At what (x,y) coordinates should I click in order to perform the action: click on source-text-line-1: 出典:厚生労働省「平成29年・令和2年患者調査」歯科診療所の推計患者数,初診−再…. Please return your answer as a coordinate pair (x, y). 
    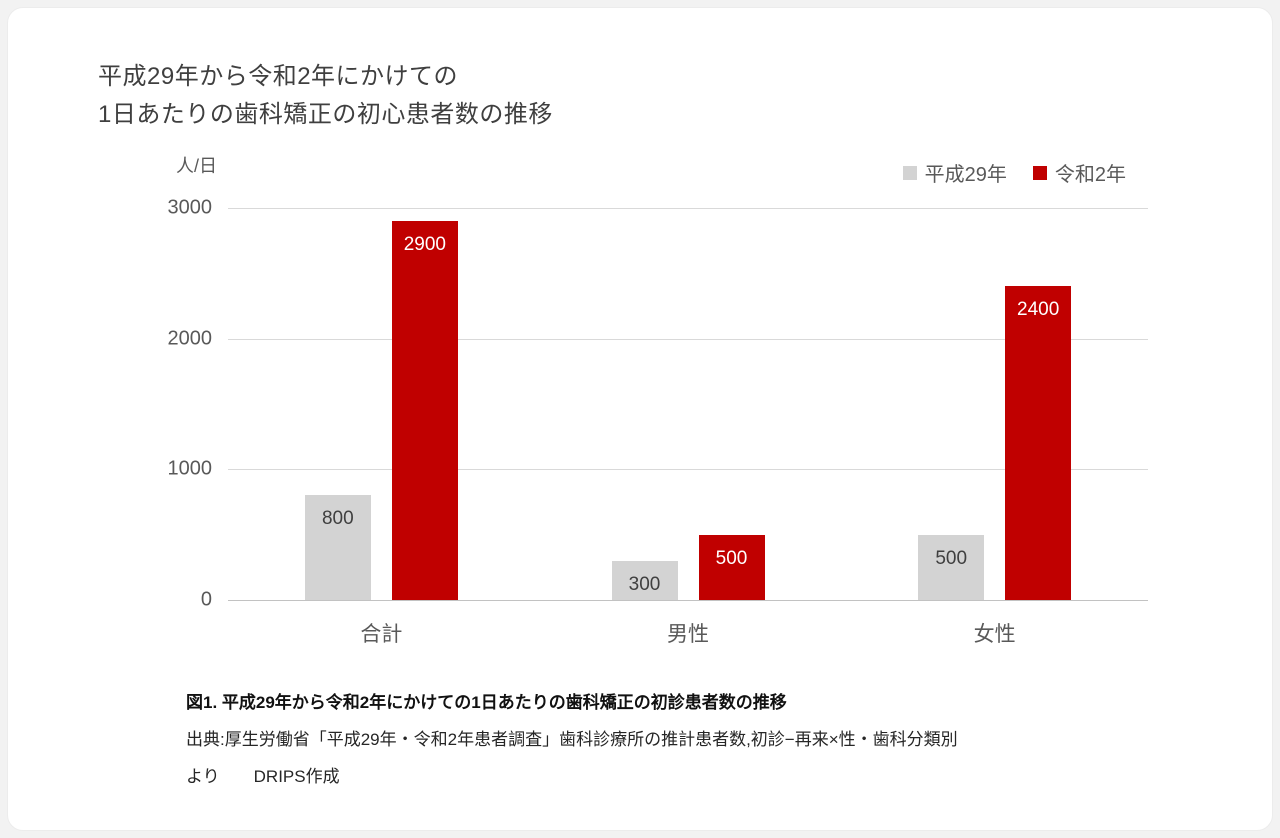
    Looking at the image, I should click on (572, 739).